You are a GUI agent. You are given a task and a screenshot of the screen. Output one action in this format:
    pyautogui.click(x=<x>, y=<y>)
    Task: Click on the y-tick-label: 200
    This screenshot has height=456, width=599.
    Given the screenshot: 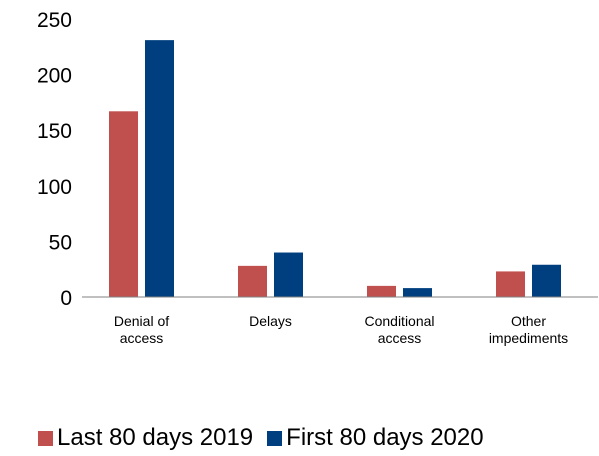 What is the action you would take?
    pyautogui.click(x=54, y=76)
    